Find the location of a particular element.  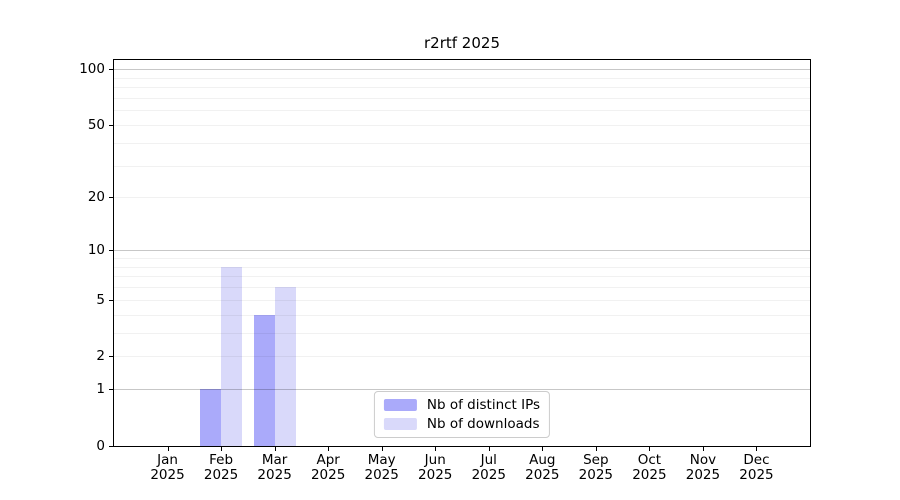

legend-label-distinct-ips: Nb of distinct IPs is located at coordinates (483, 405).